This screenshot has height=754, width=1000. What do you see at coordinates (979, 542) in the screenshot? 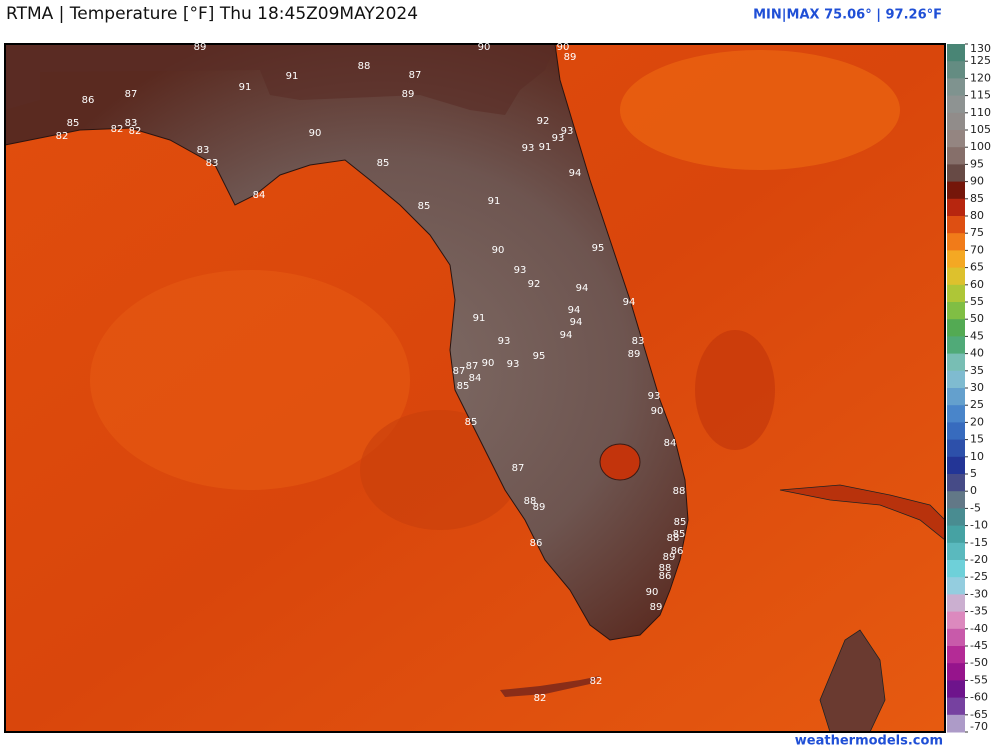
I see `colorbar-label: -15` at bounding box center [979, 542].